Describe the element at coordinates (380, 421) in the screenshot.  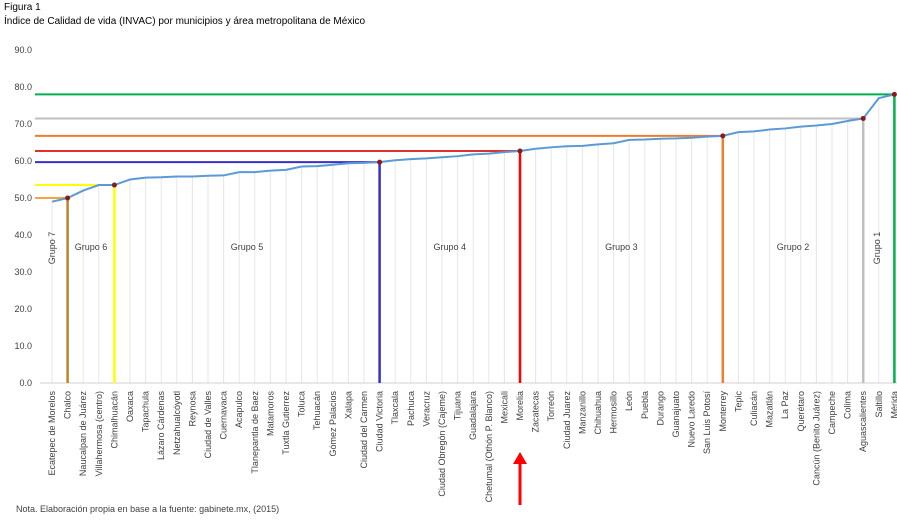
I see `x-tick-label: Ciudad Victoria` at that location.